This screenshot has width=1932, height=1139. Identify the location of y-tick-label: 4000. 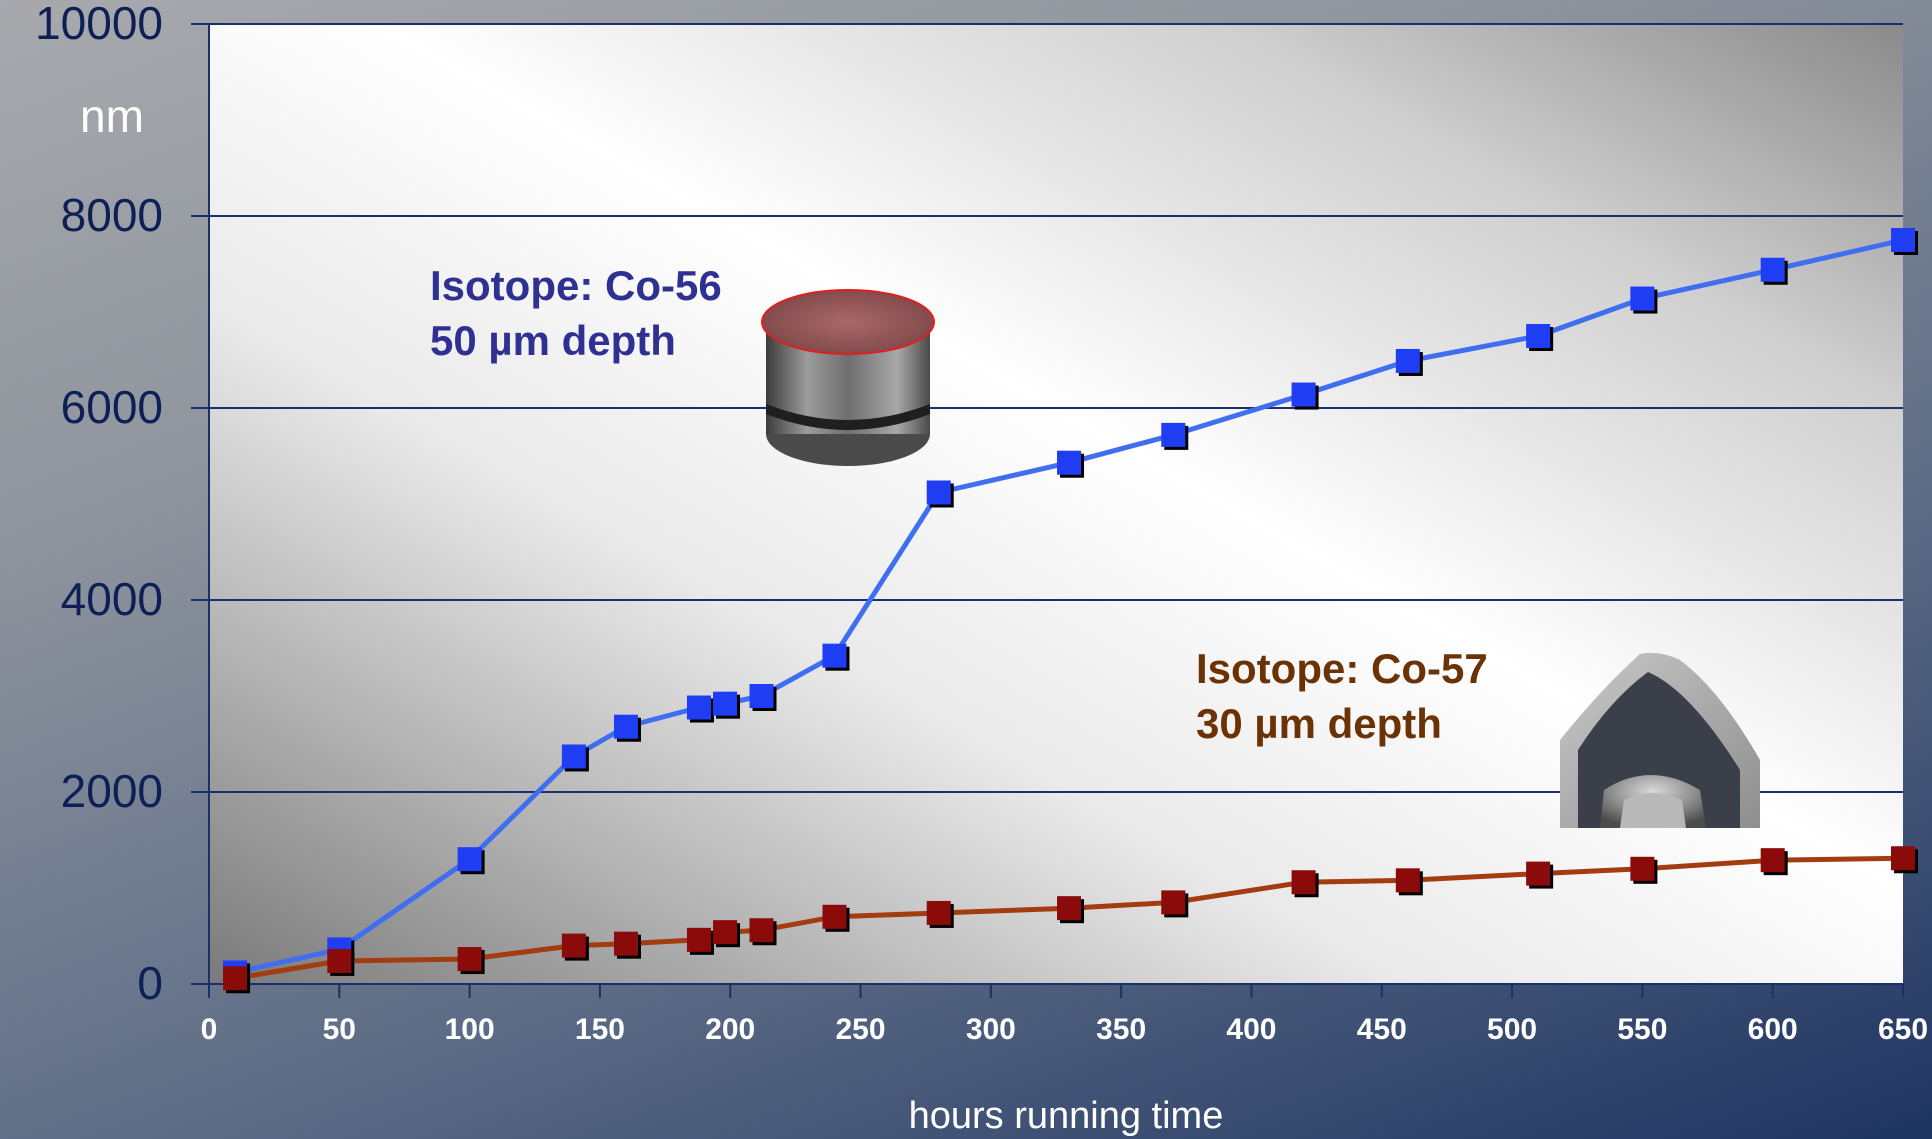
(112, 599).